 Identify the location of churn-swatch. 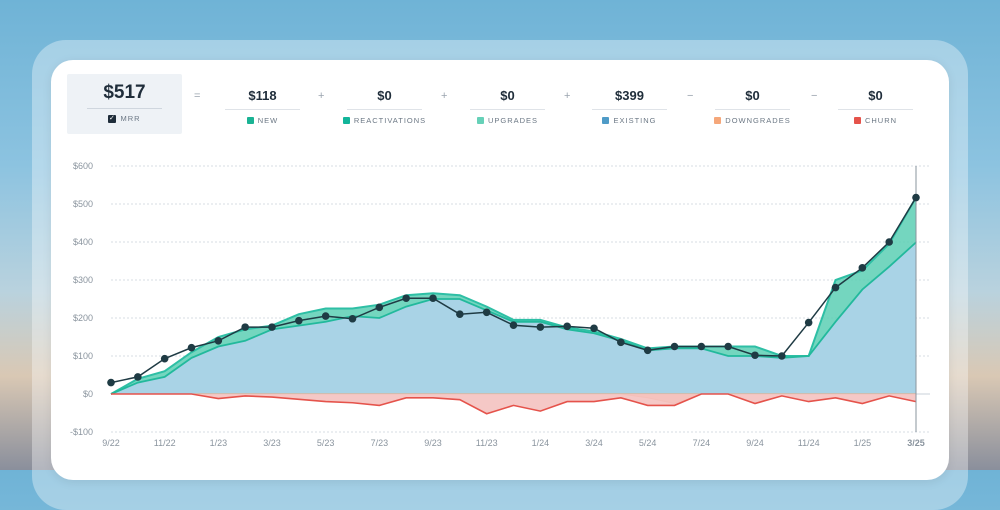
(857, 120).